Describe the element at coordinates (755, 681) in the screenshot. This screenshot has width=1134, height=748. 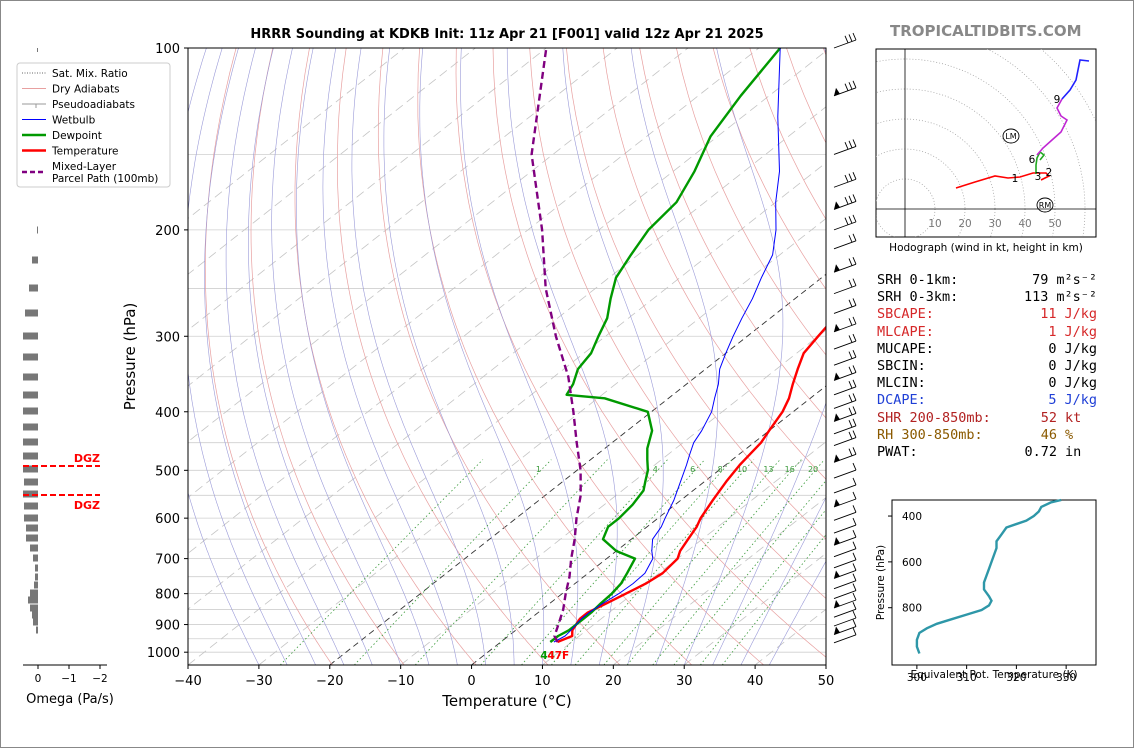
I see `x-tick-label: 40` at that location.